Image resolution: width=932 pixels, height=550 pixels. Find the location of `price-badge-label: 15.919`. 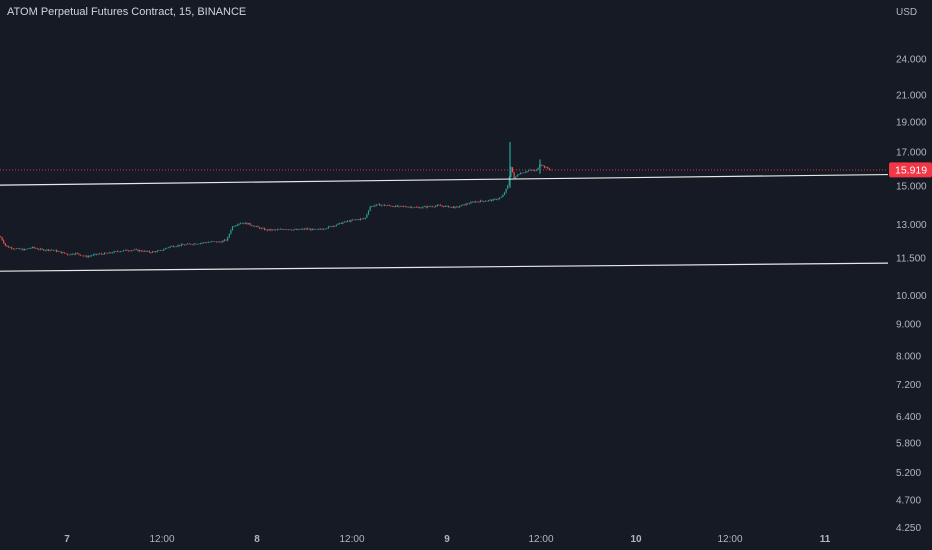

price-badge-label: 15.919 is located at coordinates (911, 171).